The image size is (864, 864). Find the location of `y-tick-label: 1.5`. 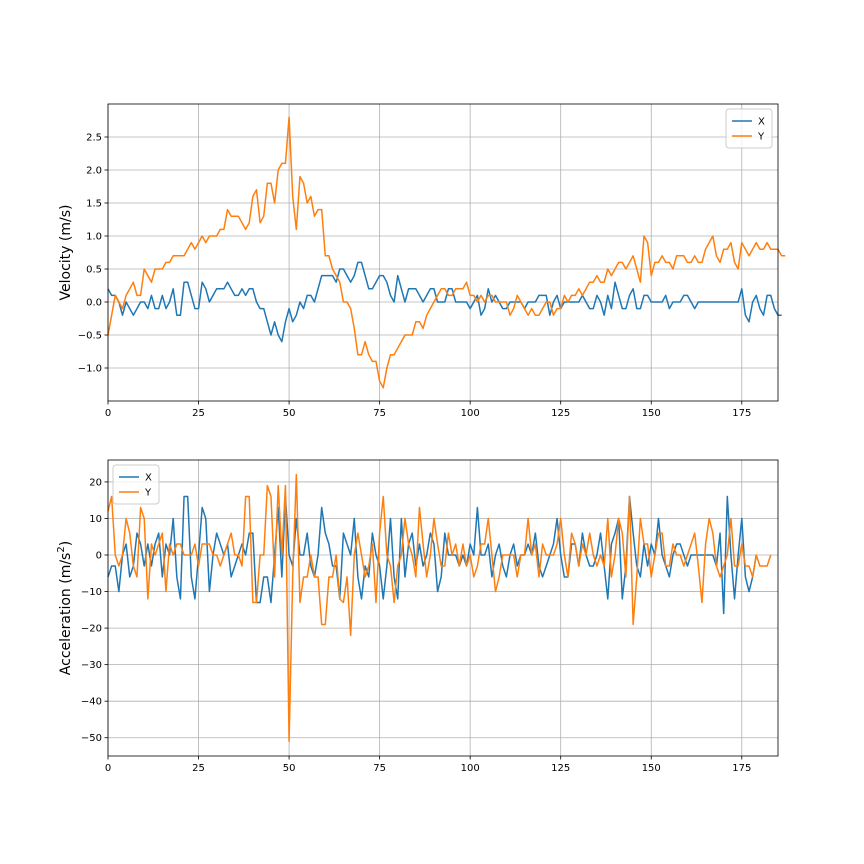

y-tick-label: 1.5 is located at coordinates (94, 204).